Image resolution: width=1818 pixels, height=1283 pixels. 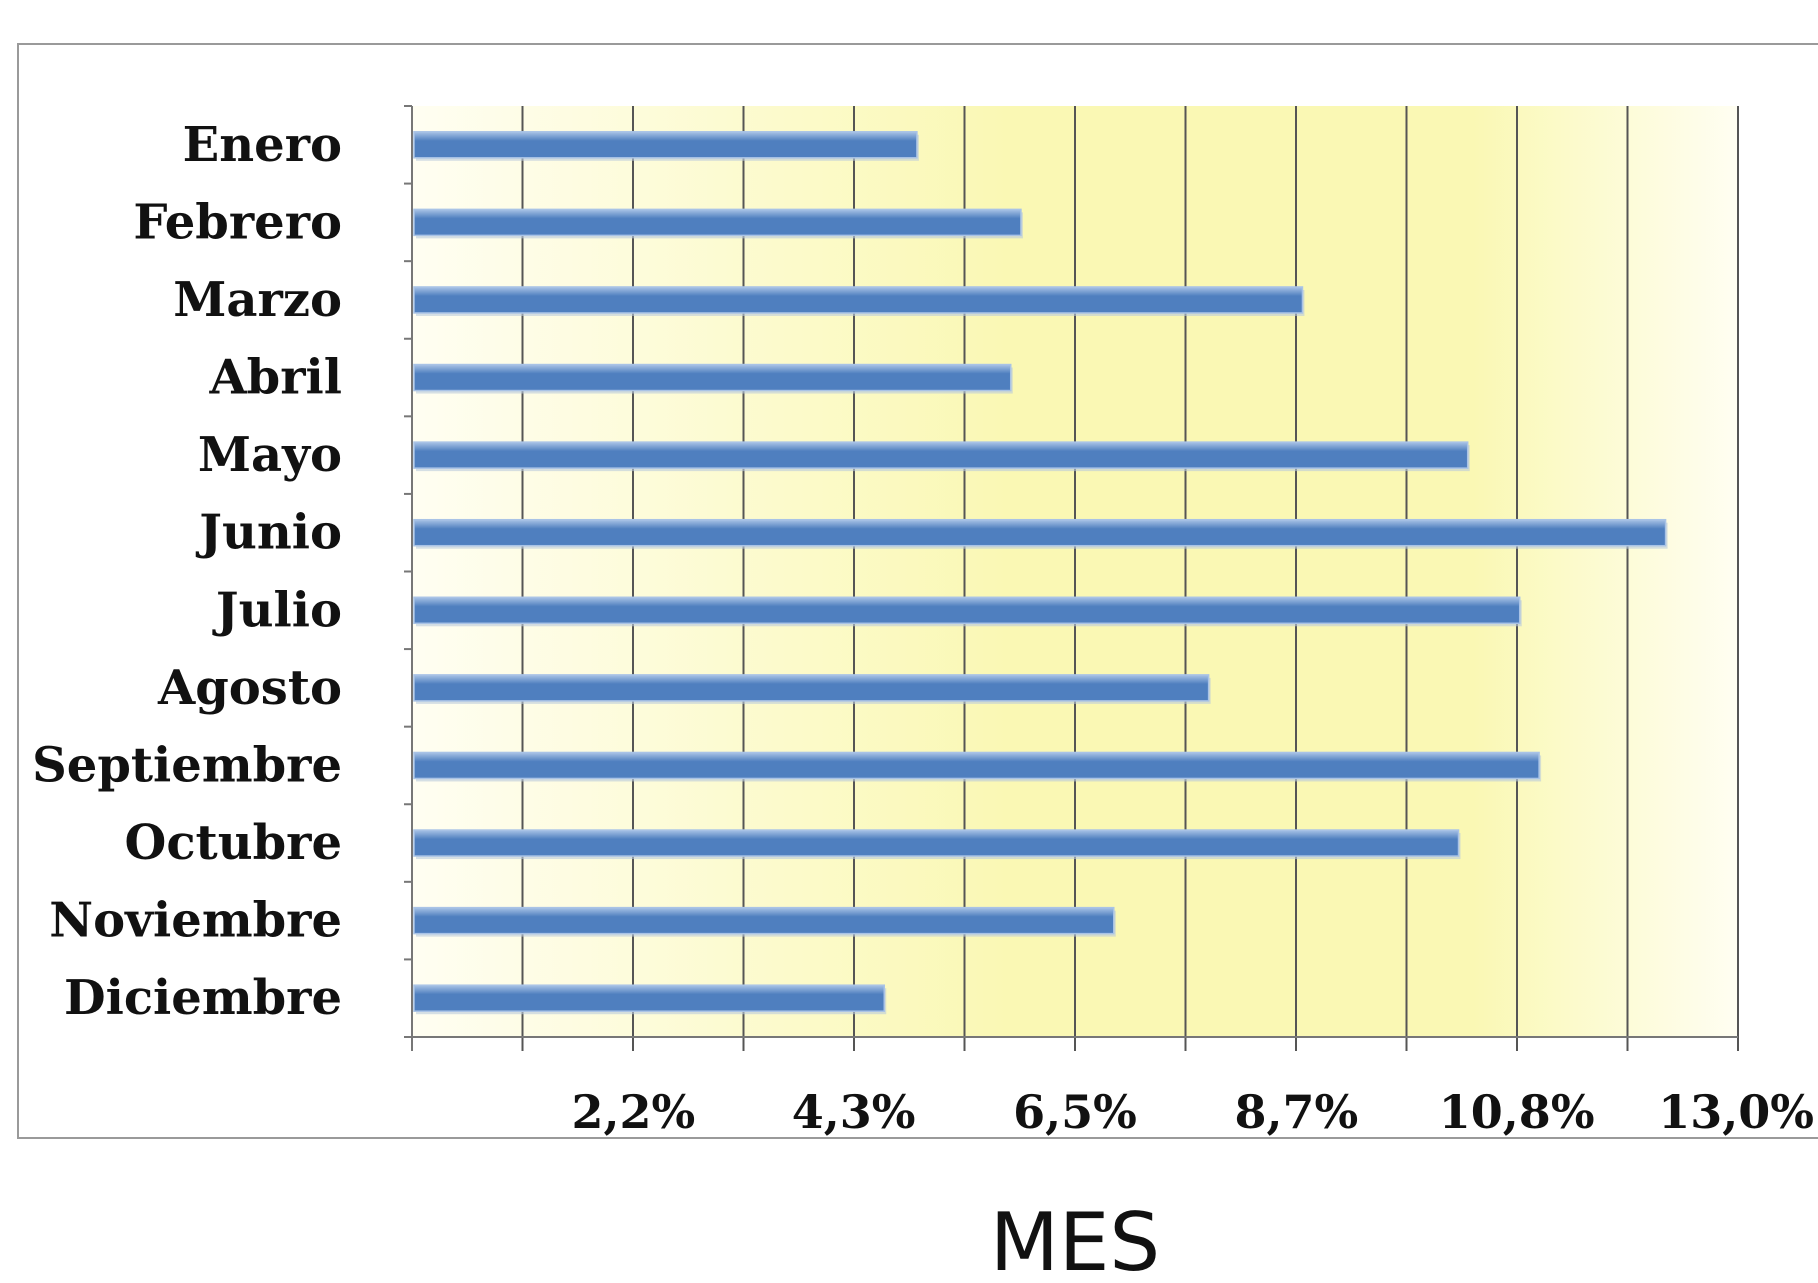 I want to click on category-label: Octubre, so click(x=234, y=843).